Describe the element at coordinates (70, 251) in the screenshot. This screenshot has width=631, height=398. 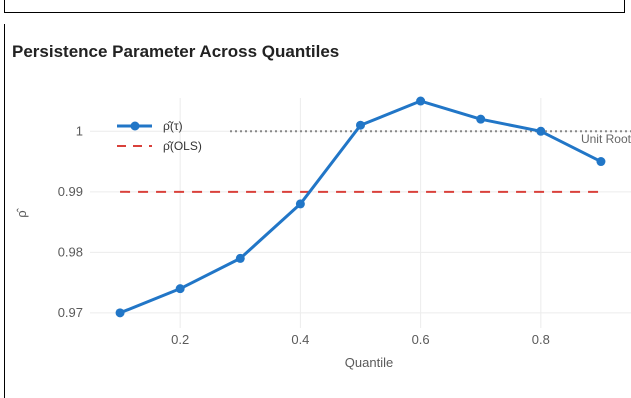
I see `y-tick-label: 0.98` at that location.